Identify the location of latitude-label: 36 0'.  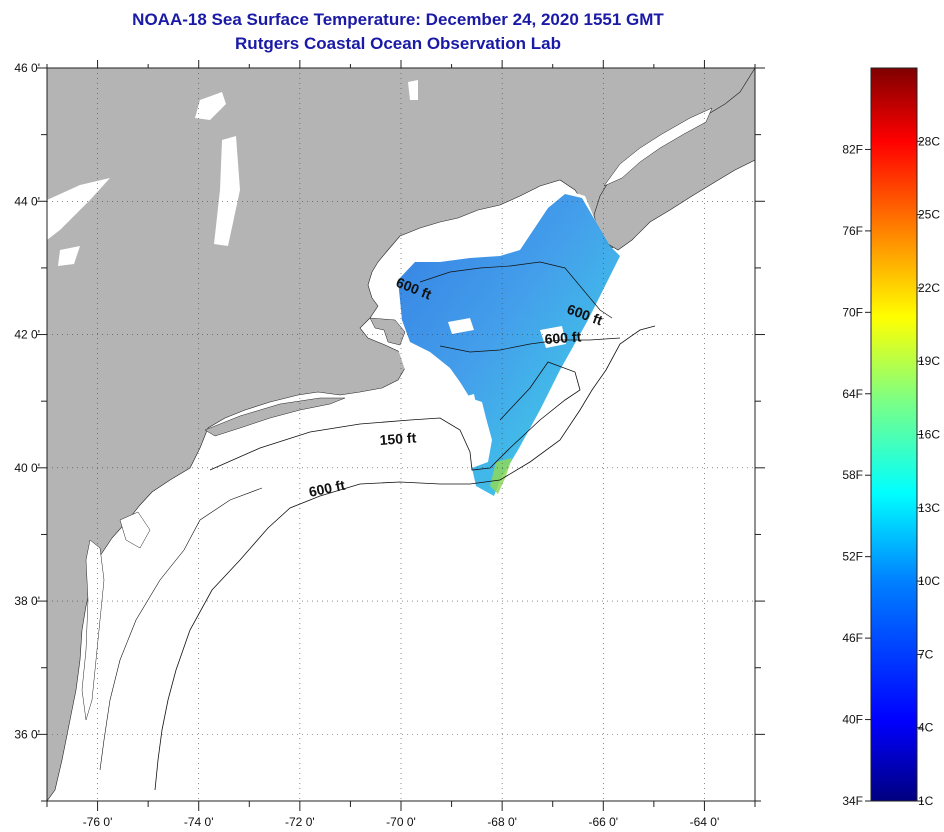
(27, 734).